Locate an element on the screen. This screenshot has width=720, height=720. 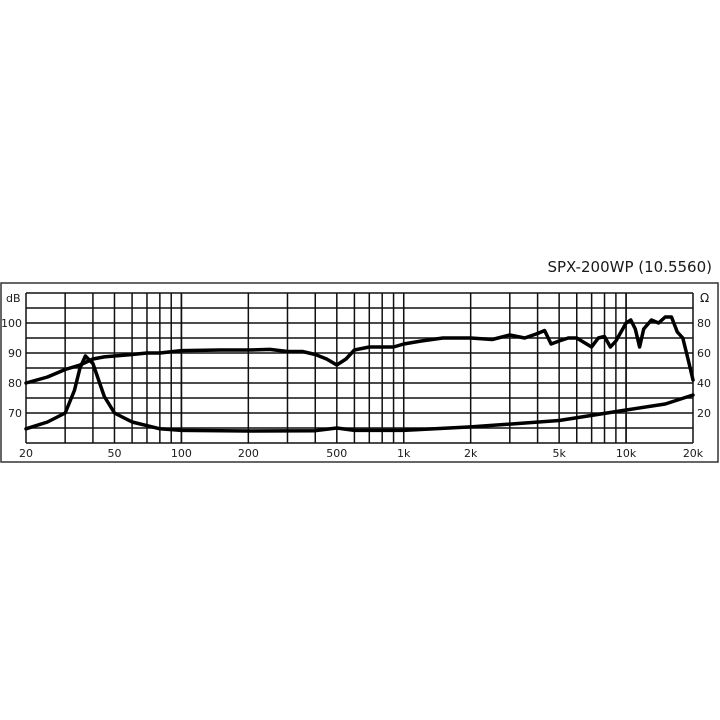
y-right-label: Ω is located at coordinates (704, 298).